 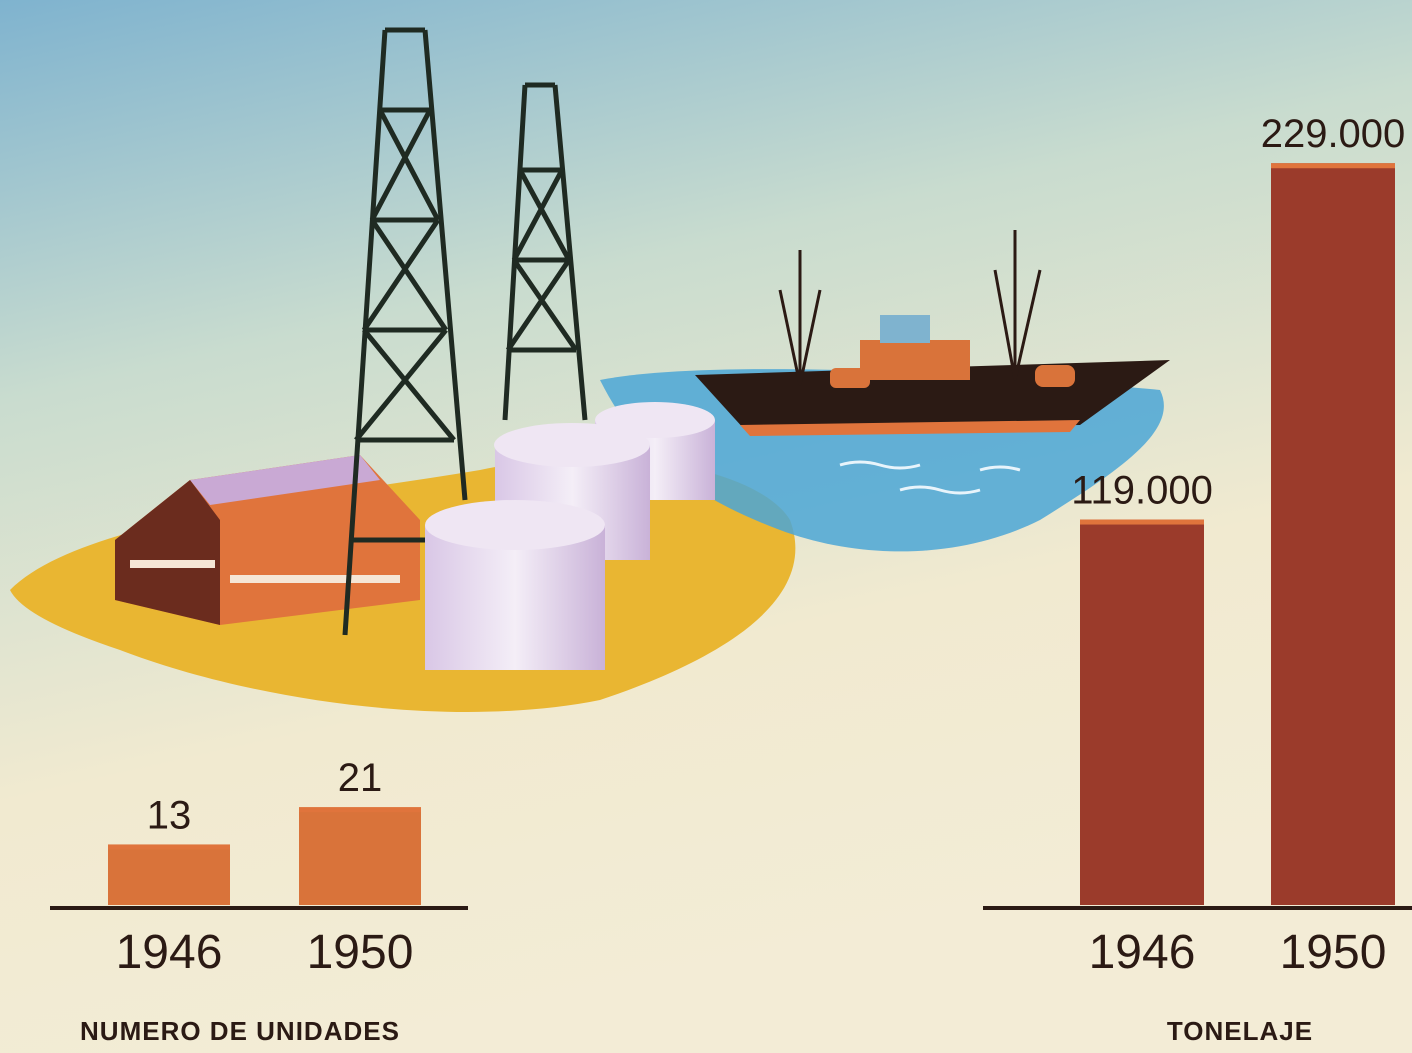 I want to click on value-label: 229.000, so click(x=1333, y=134).